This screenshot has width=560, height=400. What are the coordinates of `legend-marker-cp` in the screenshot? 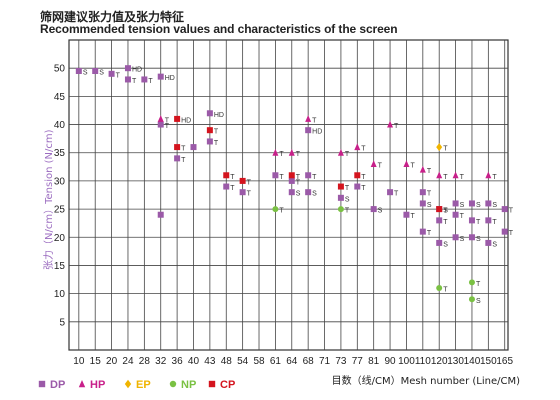 It's located at (212, 384).